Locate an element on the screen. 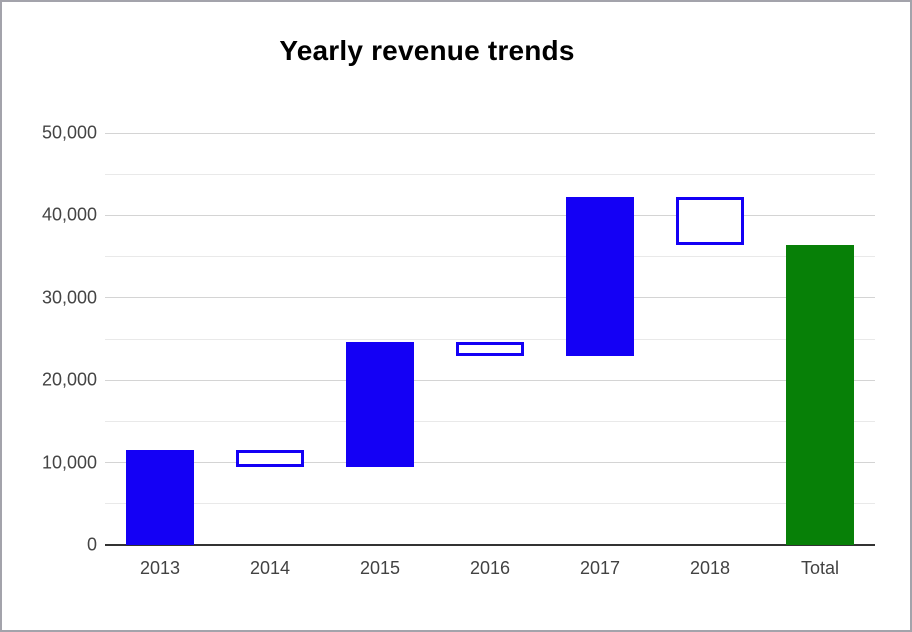 This screenshot has width=912, height=632. x-axis-label-2016: 2016 is located at coordinates (490, 568).